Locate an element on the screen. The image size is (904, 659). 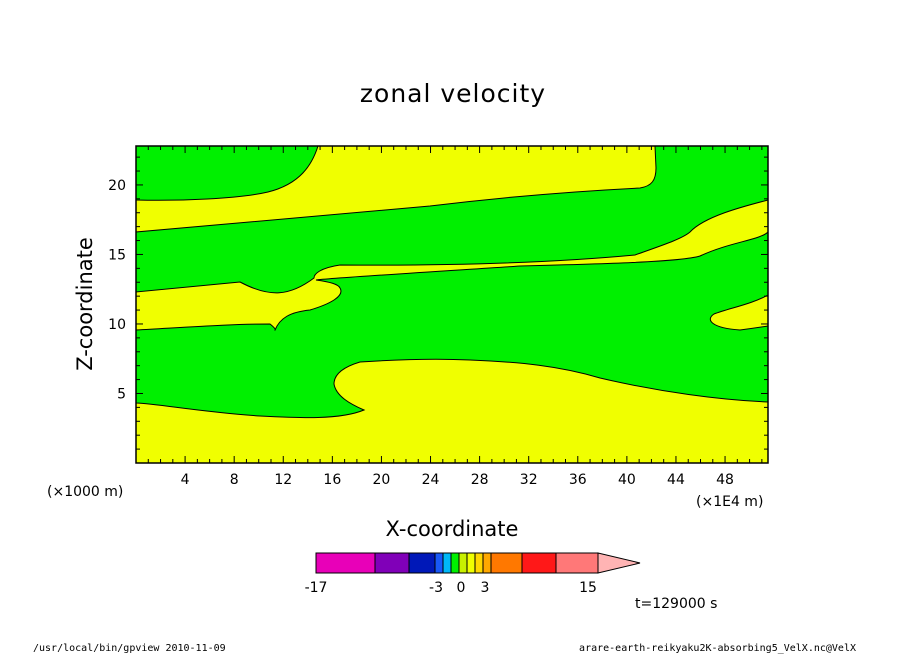
x-tick-label: 4 is located at coordinates (185, 480).